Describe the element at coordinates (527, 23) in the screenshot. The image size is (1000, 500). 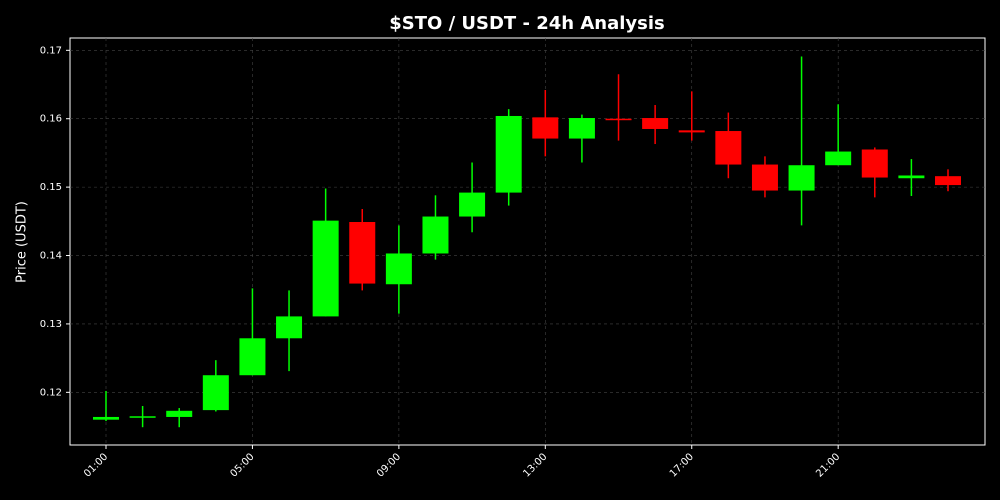
I see `chart-title: $STO / USDT - 24h Analysis` at that location.